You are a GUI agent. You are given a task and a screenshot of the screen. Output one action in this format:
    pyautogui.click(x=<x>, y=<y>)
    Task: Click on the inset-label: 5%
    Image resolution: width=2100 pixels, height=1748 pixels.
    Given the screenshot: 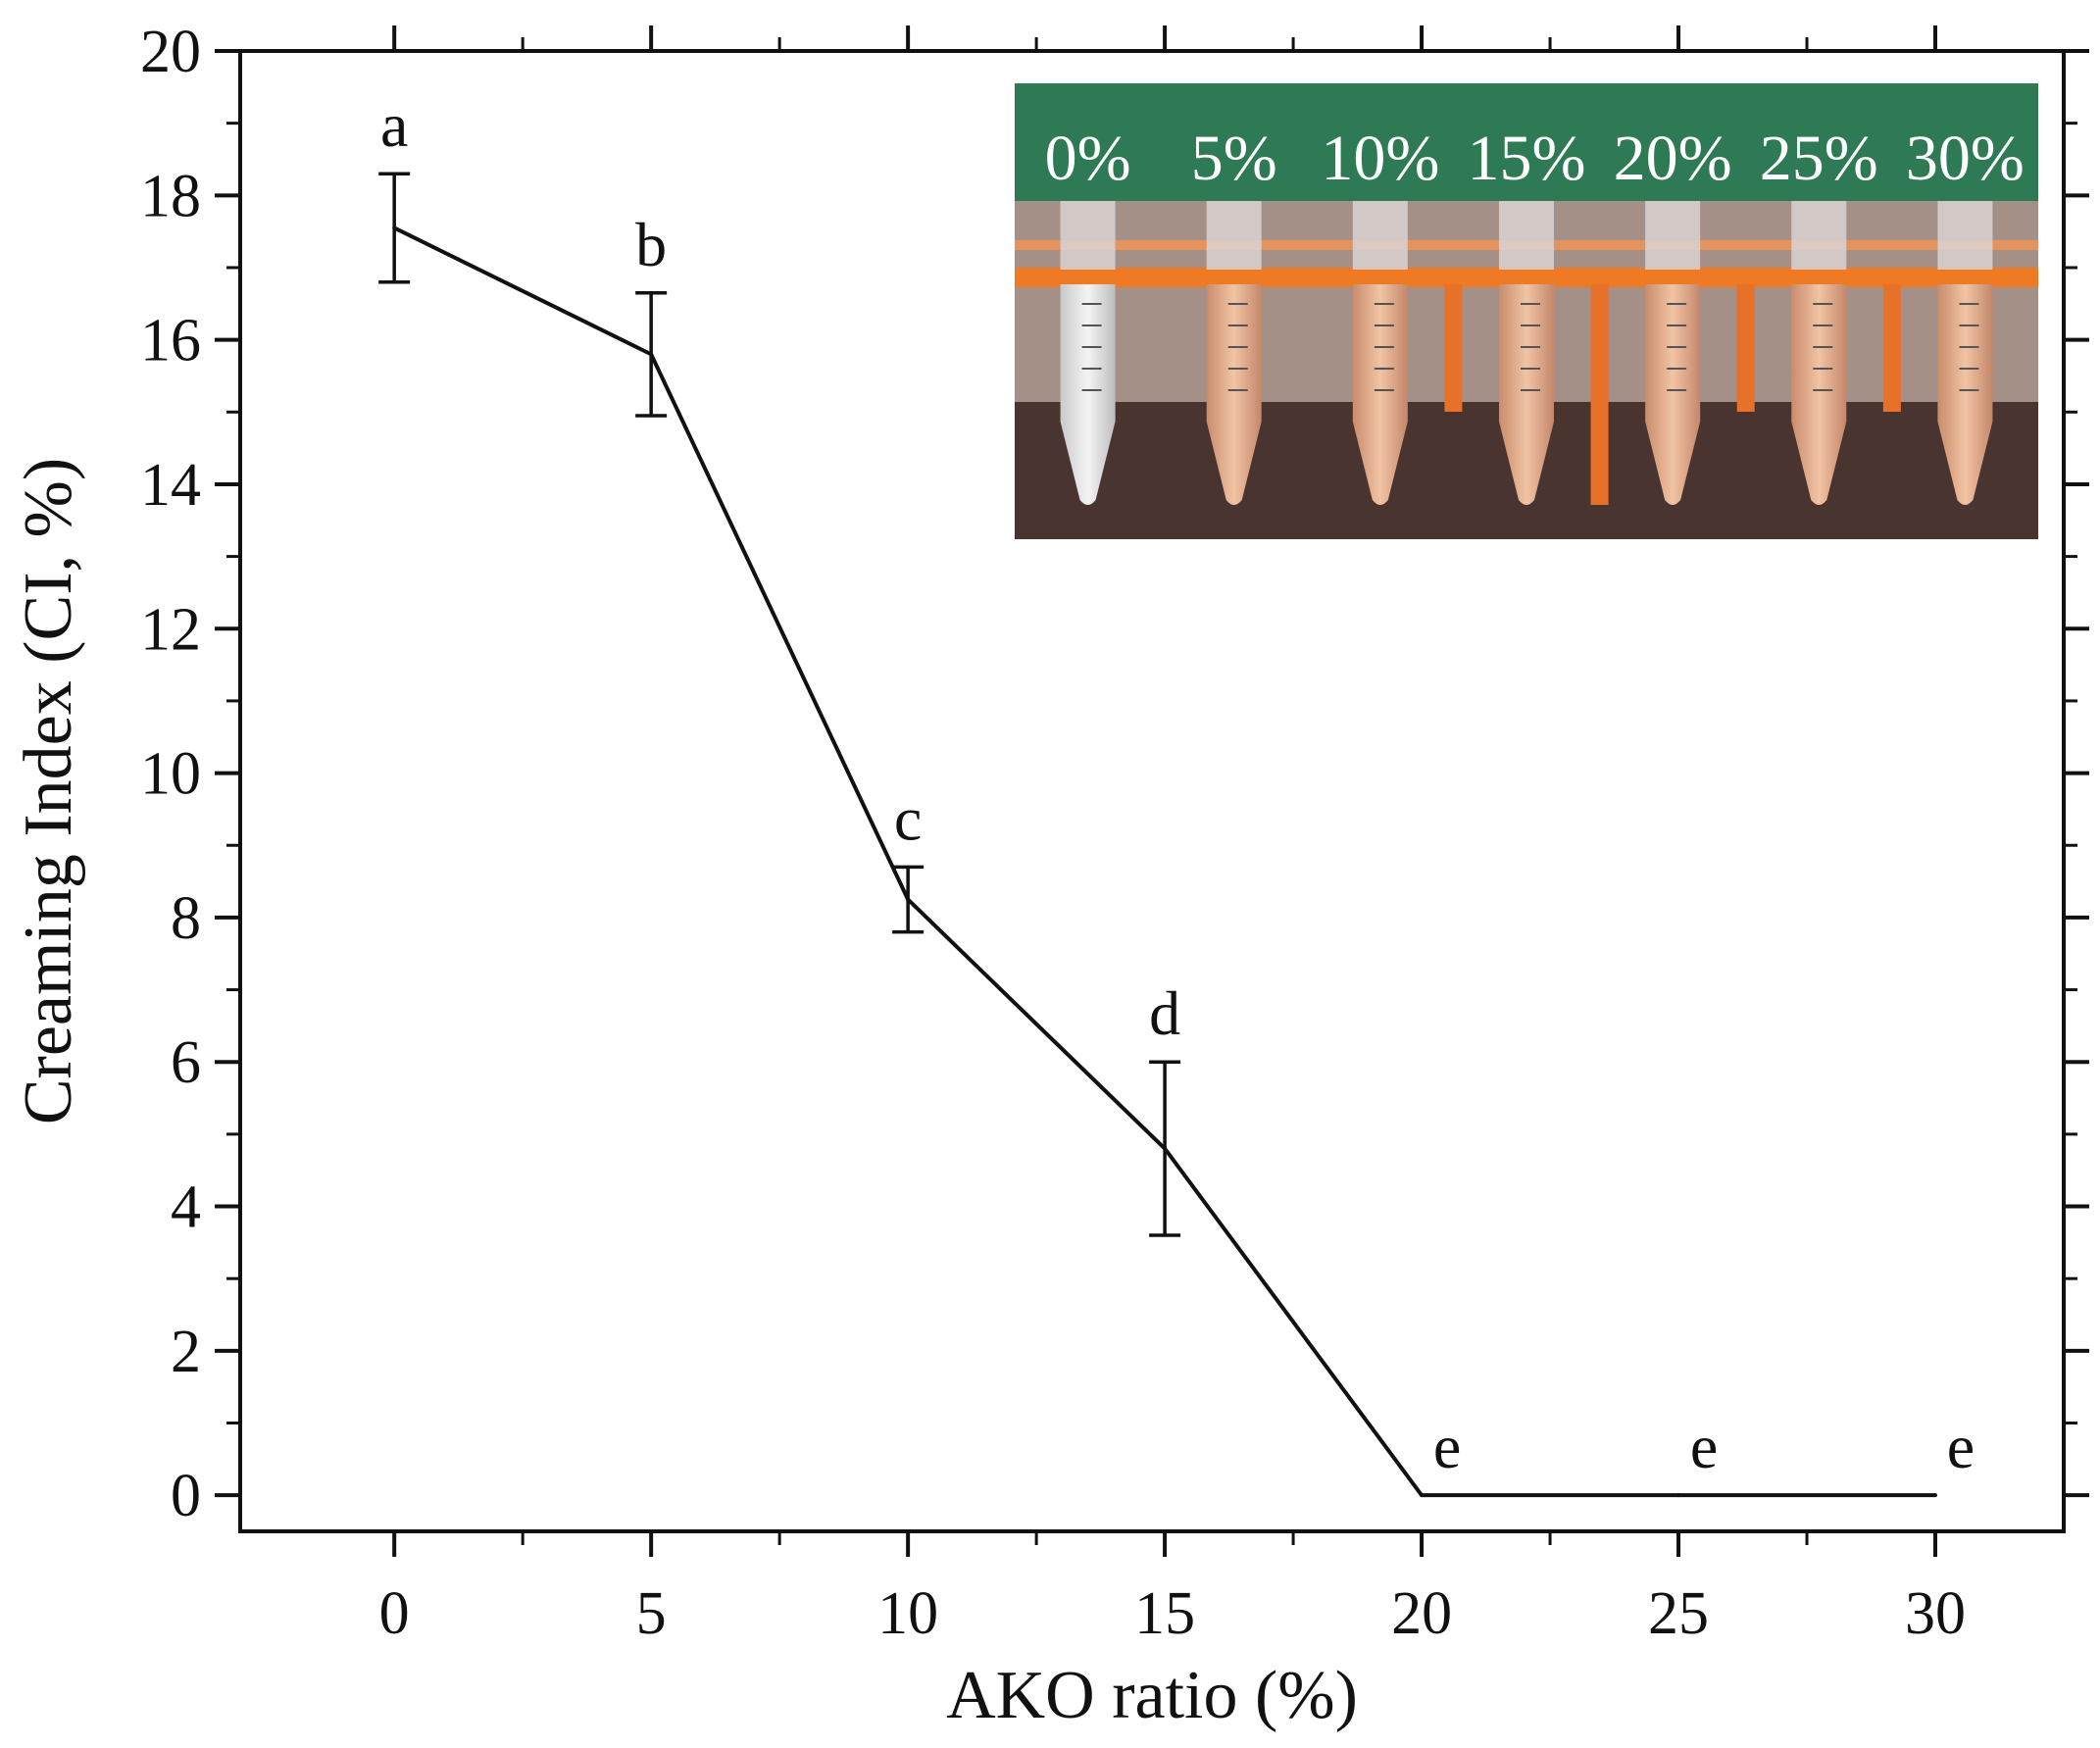 What is the action you would take?
    pyautogui.click(x=1234, y=158)
    